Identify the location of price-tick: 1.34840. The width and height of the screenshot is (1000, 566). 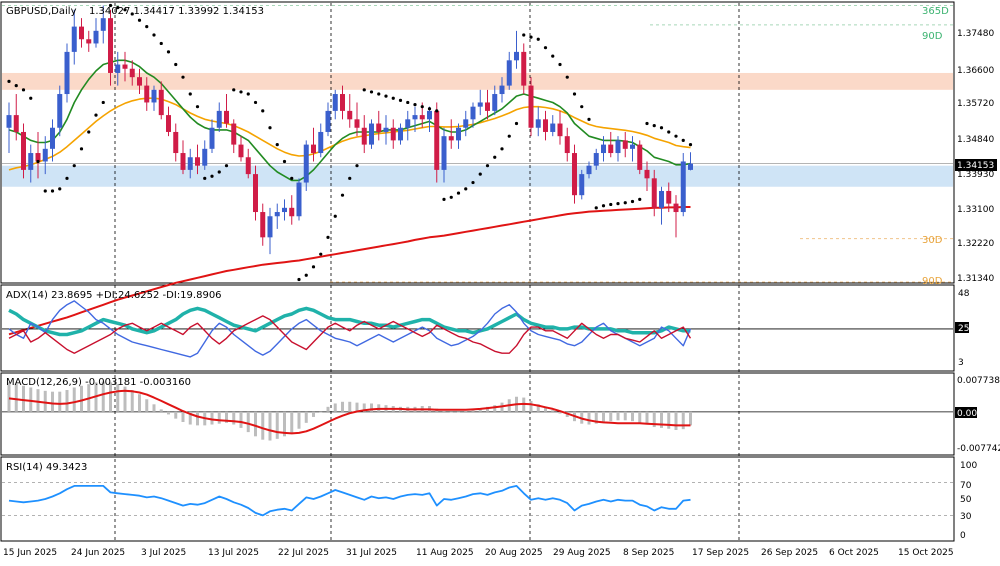
(975, 140).